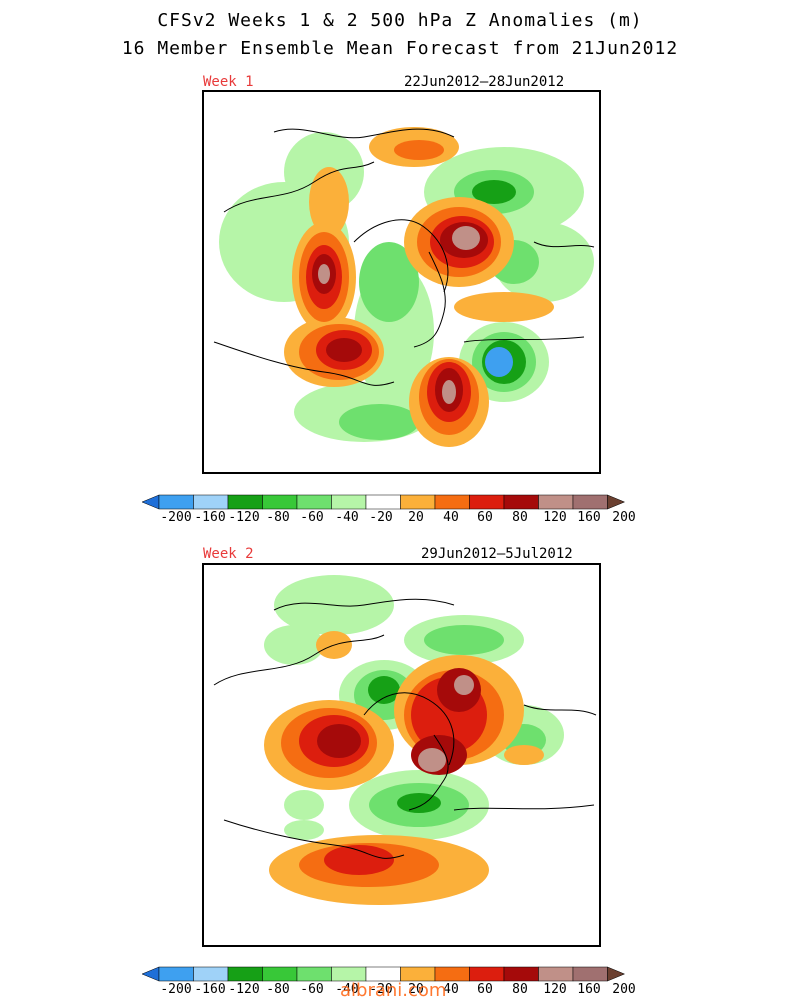  I want to click on week1-positive-anomalies, so click(419, 287).